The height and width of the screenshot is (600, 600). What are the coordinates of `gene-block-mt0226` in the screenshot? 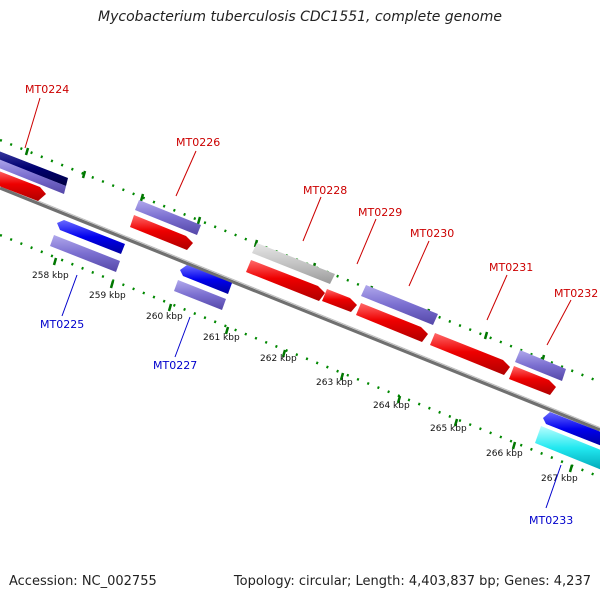 It's located at (168, 217).